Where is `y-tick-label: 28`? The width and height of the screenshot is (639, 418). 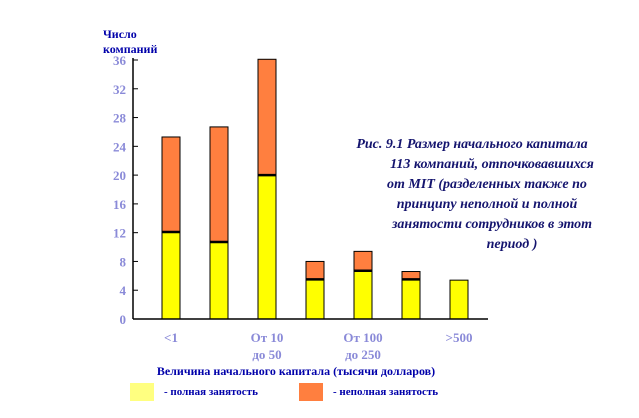
y-tick-label: 28 is located at coordinates (120, 118).